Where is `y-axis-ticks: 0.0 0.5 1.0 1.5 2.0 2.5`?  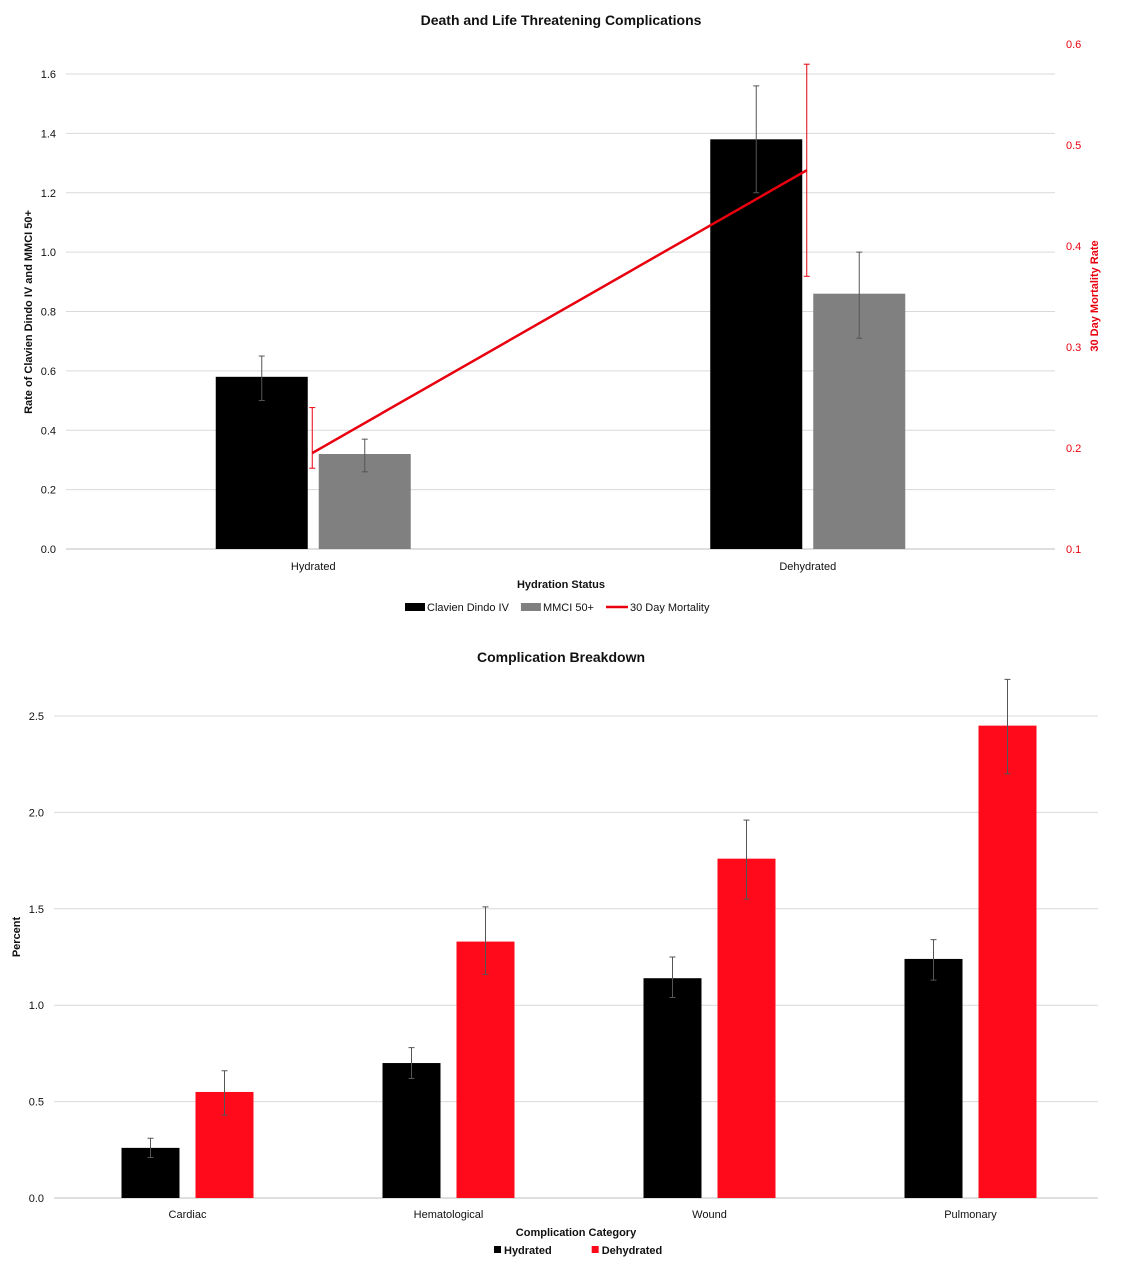 y-axis-ticks: 0.0 0.5 1.0 1.5 2.0 2.5 is located at coordinates (36, 958).